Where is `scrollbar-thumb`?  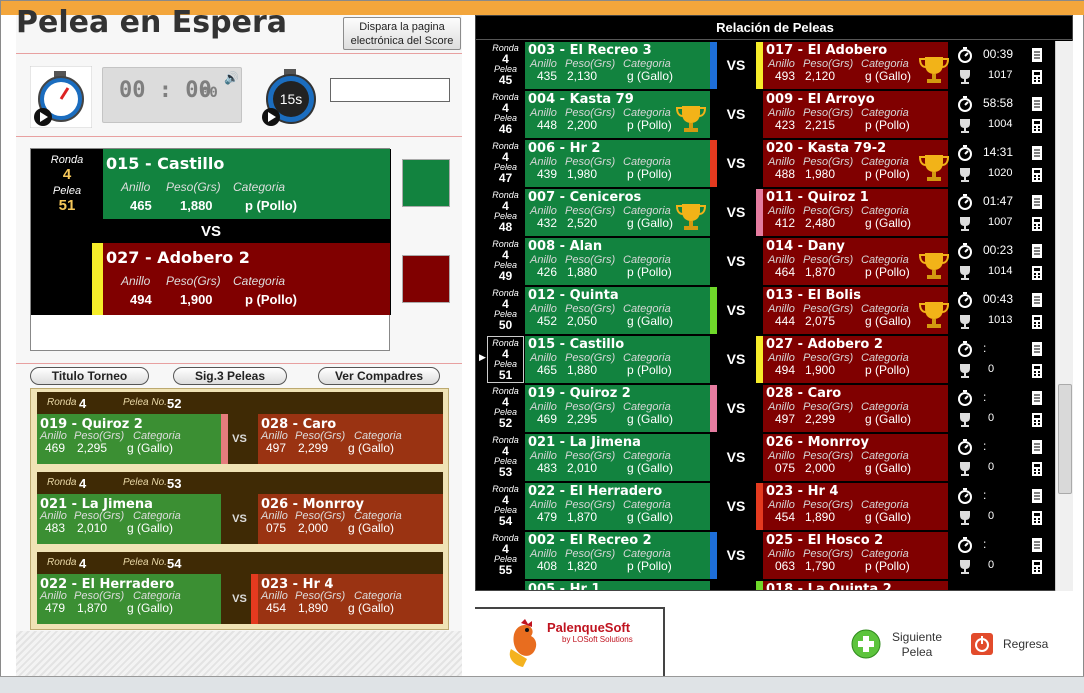 scrollbar-thumb is located at coordinates (1065, 439).